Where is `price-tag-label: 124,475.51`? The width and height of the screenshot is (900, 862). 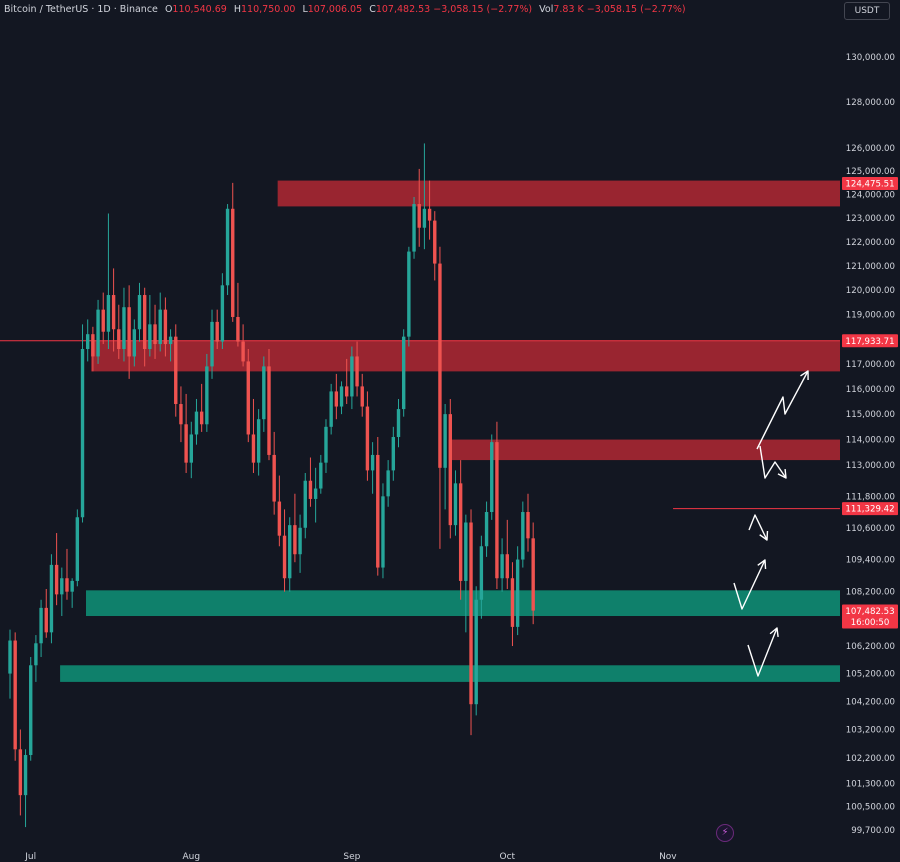 price-tag-label: 124,475.51 is located at coordinates (869, 184).